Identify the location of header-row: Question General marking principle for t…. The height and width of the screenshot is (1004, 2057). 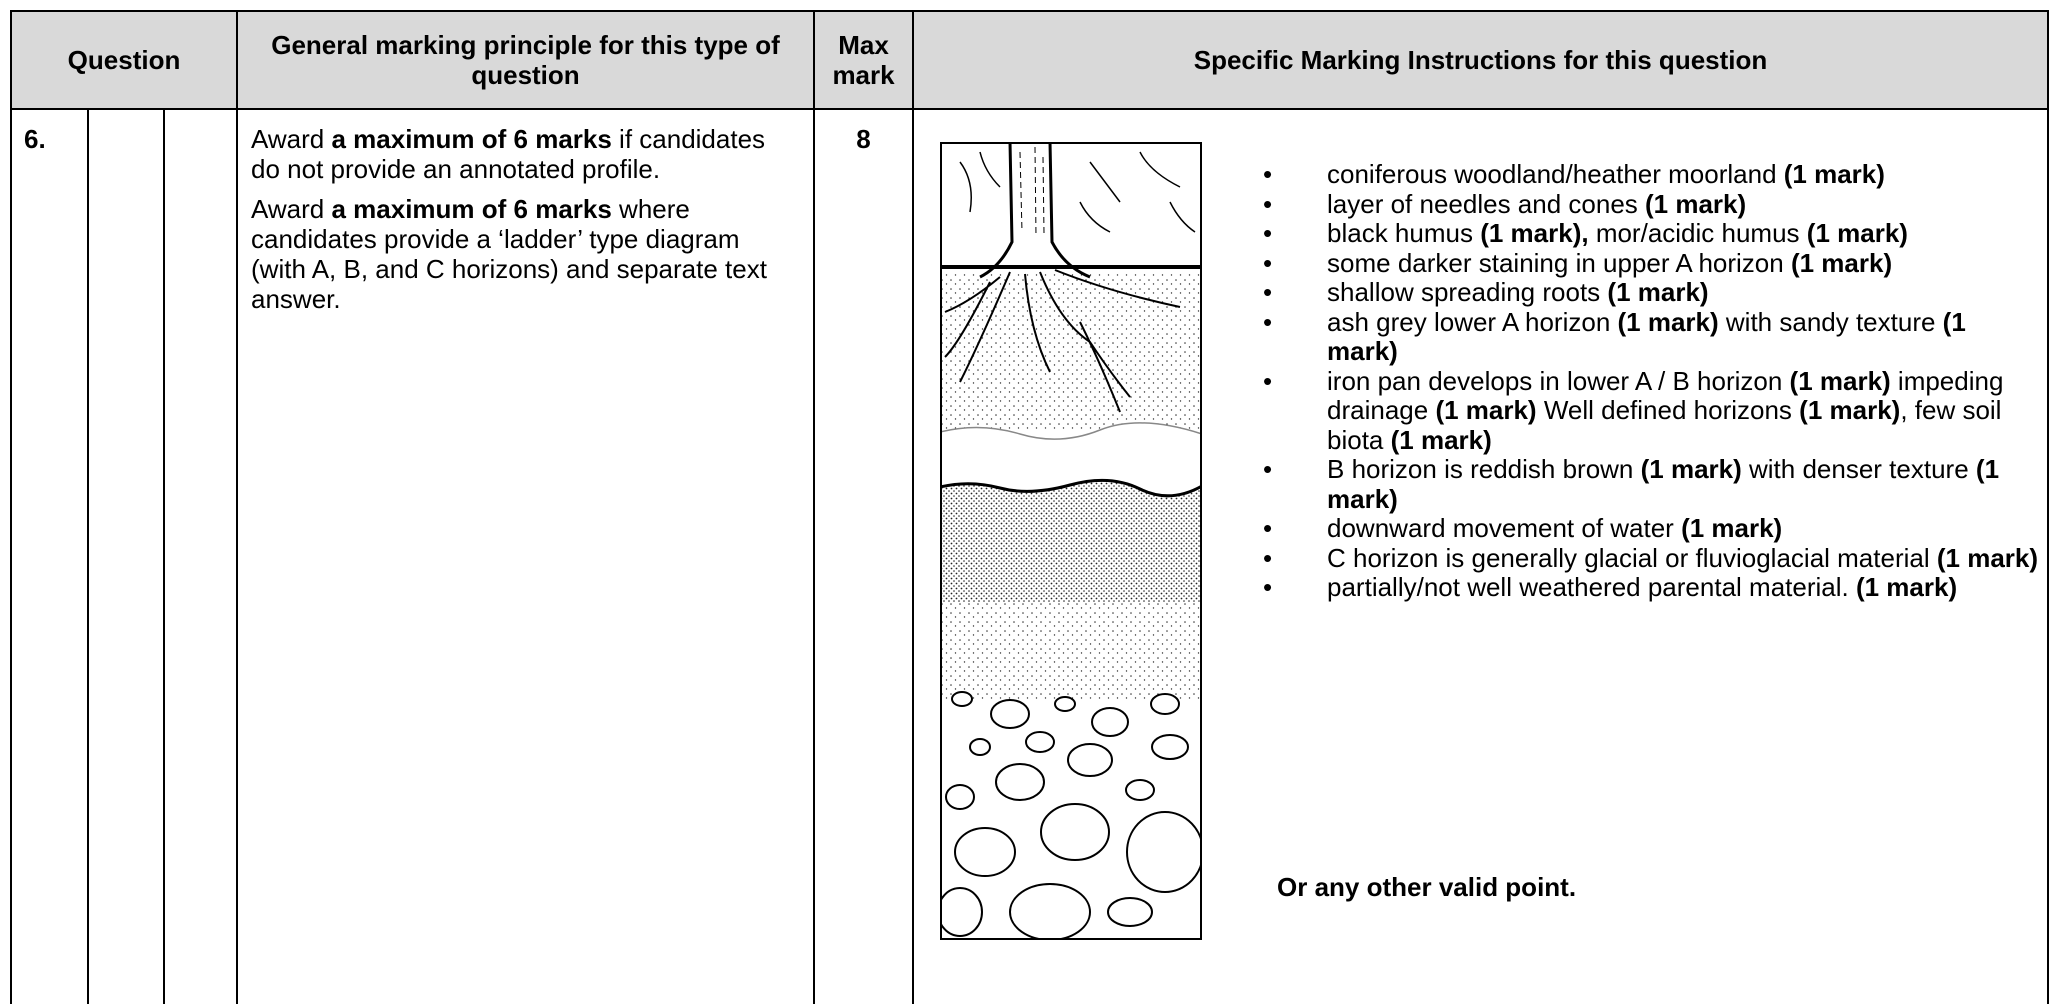
(1029, 60).